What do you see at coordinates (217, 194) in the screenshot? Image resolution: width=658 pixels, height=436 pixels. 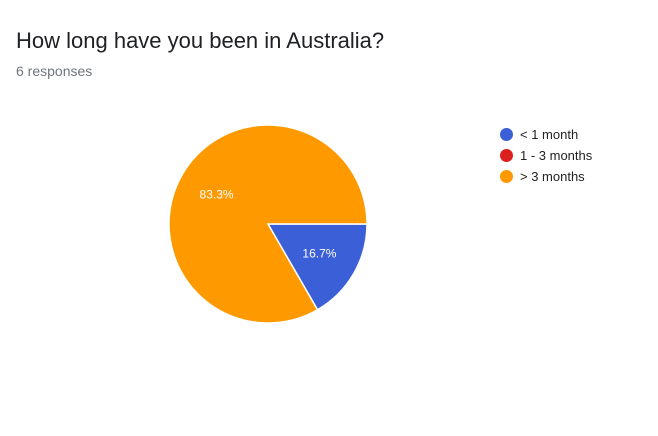 I see `slice-label-2: 83.3%` at bounding box center [217, 194].